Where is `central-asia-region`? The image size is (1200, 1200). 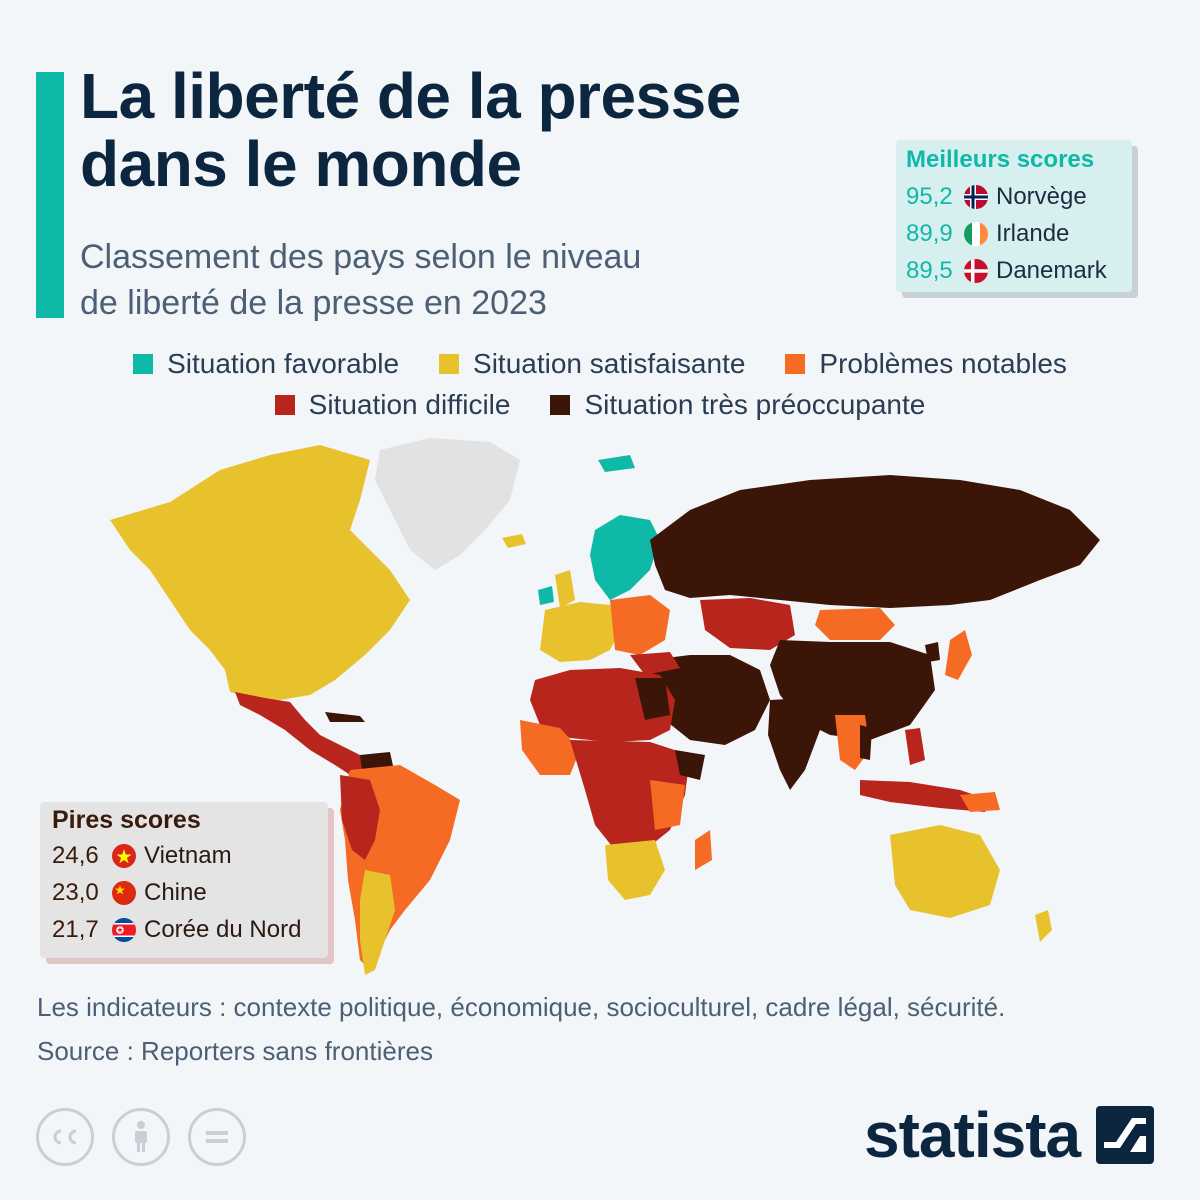
central-asia-region is located at coordinates (747, 624).